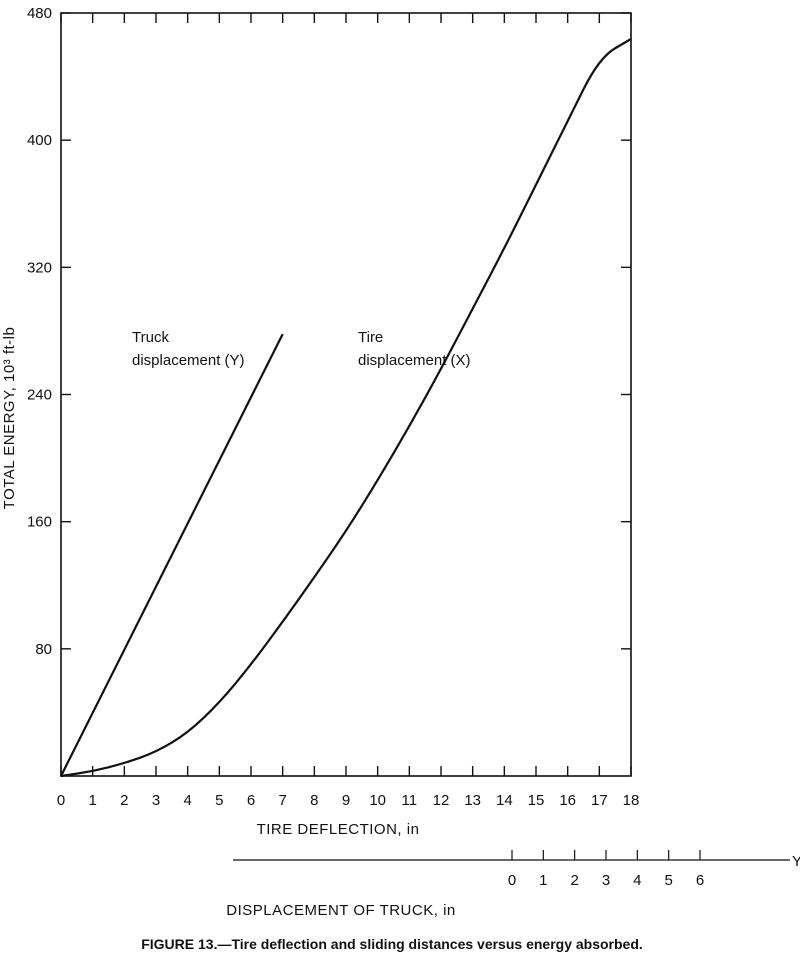  What do you see at coordinates (39, 522) in the screenshot?
I see `y-tick-label: 160` at bounding box center [39, 522].